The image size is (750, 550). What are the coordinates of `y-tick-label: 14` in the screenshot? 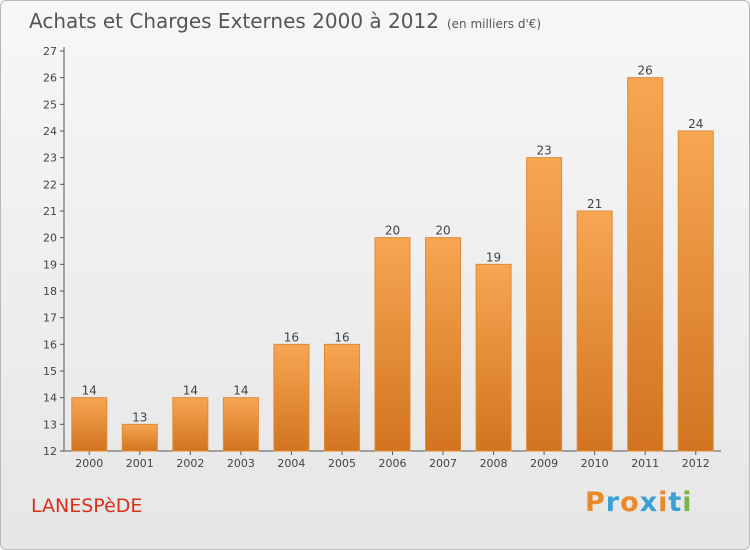 It's located at (50, 398).